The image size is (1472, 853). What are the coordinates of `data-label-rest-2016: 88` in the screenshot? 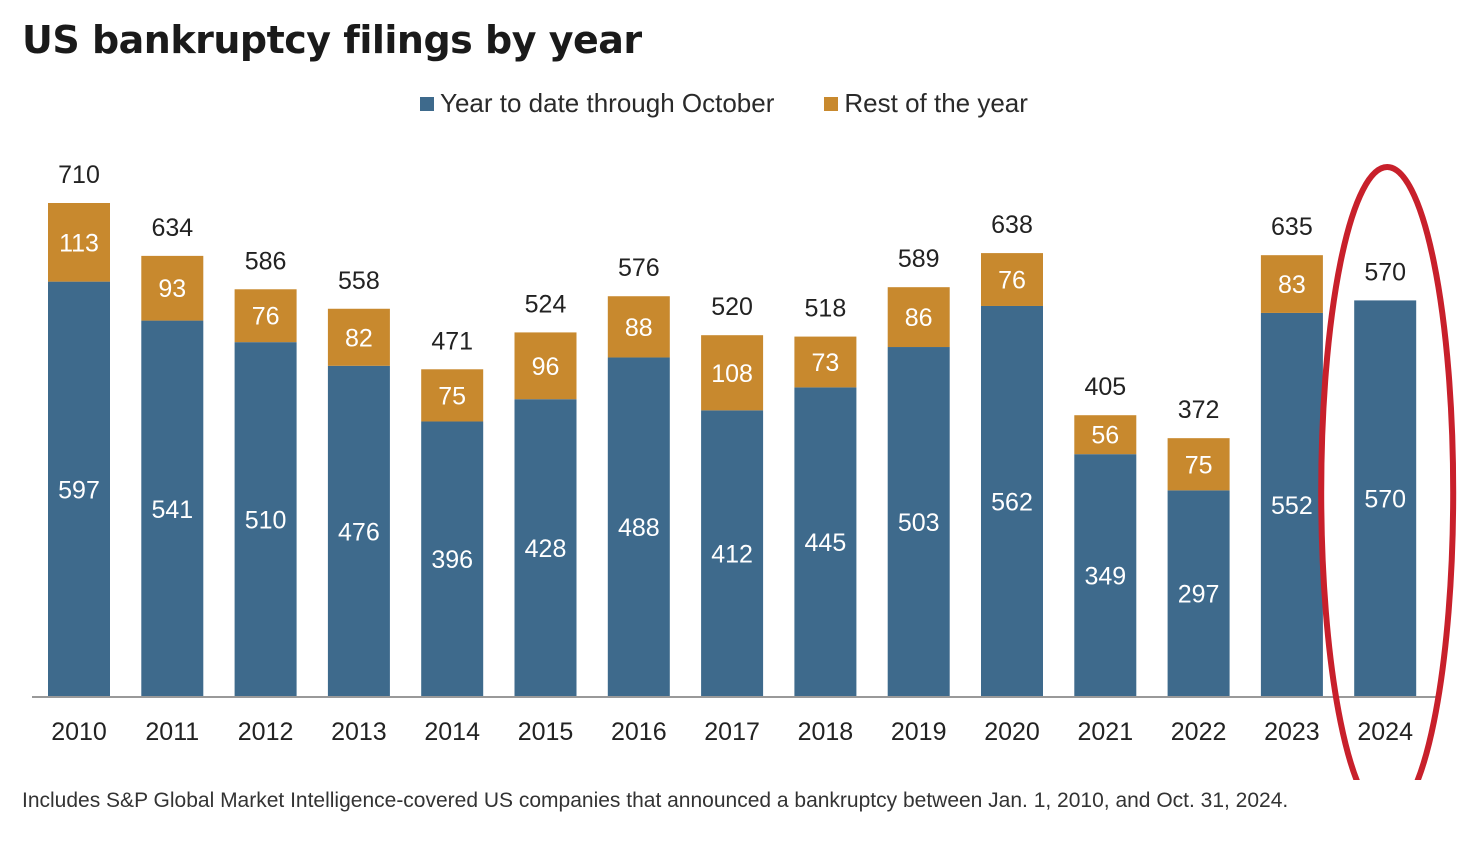 It's located at (639, 328).